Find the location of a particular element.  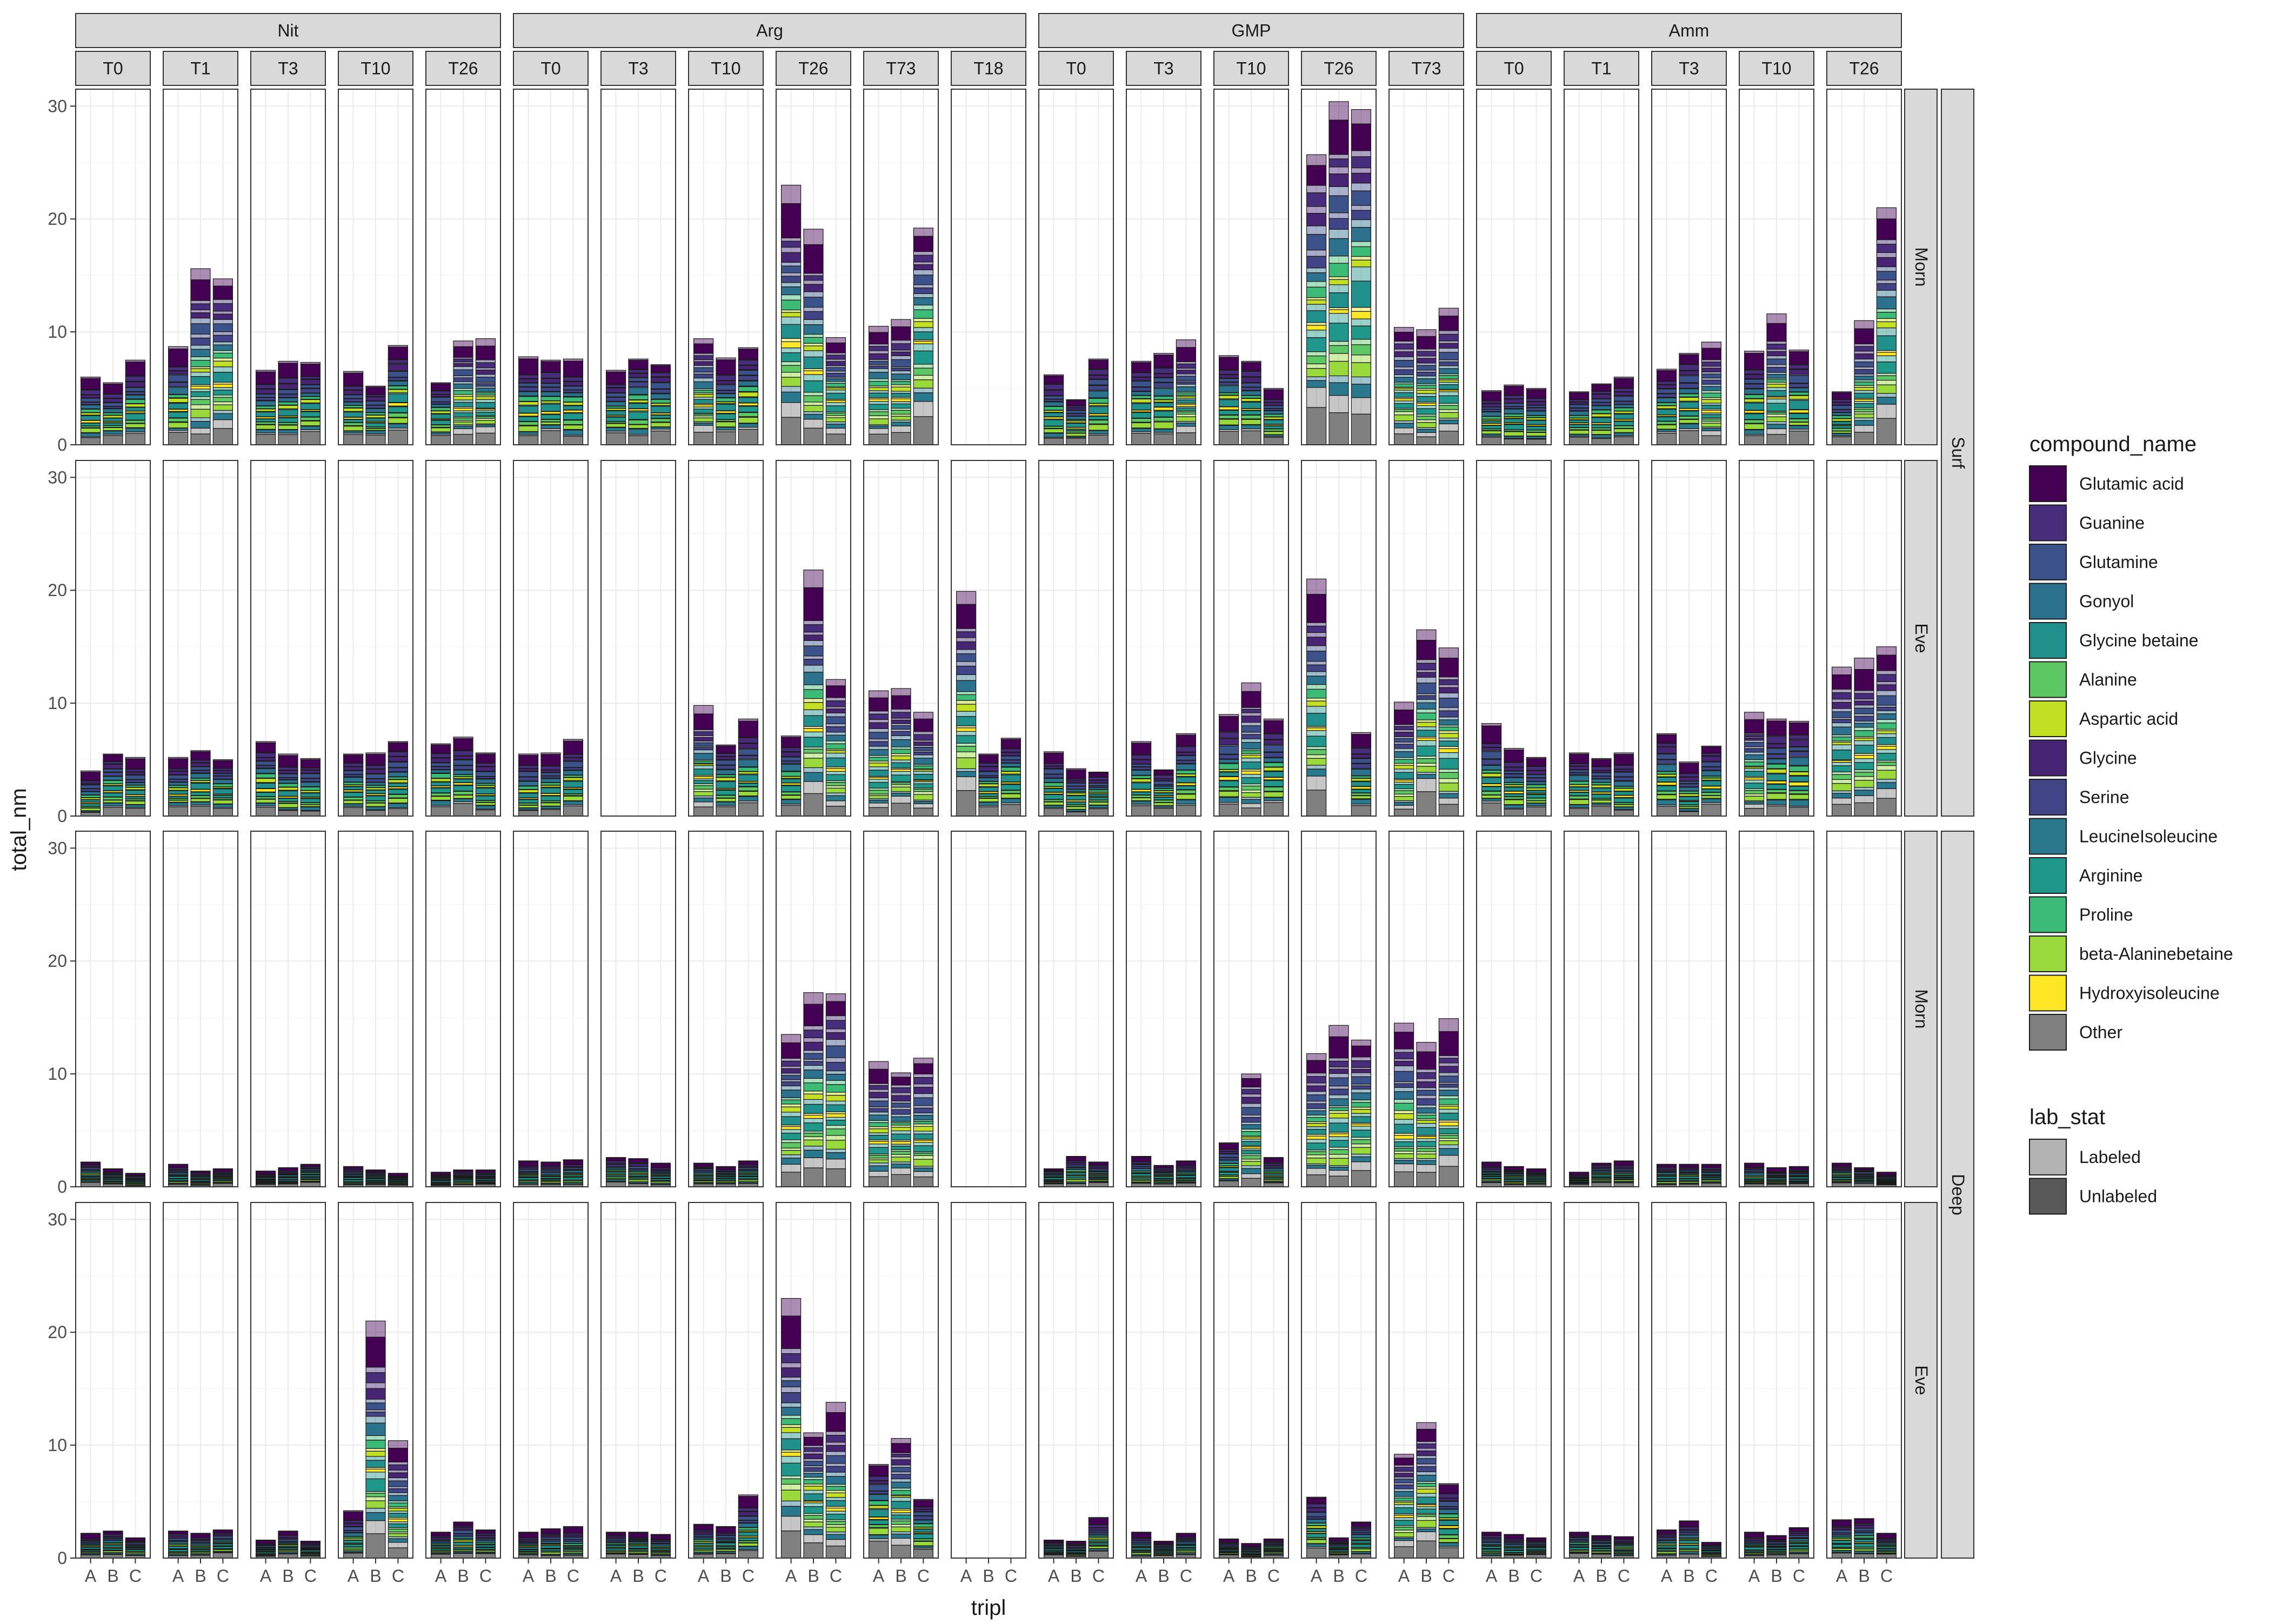

x-tick-label: C is located at coordinates (836, 1576).